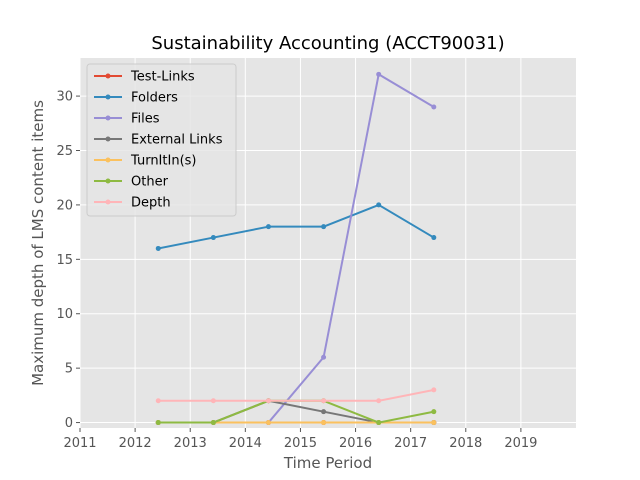 The height and width of the screenshot is (480, 640). What do you see at coordinates (327, 43) in the screenshot?
I see `chart-title: Sustainability Accounting (ACCT90031)` at bounding box center [327, 43].